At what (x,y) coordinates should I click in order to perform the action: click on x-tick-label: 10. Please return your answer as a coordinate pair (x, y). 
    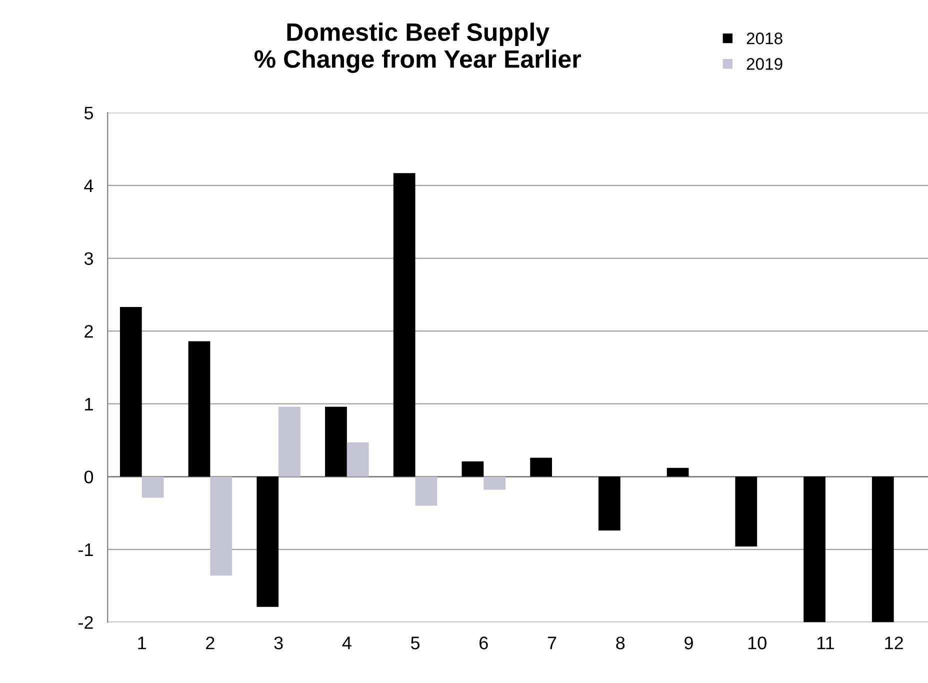
    Looking at the image, I should click on (757, 643).